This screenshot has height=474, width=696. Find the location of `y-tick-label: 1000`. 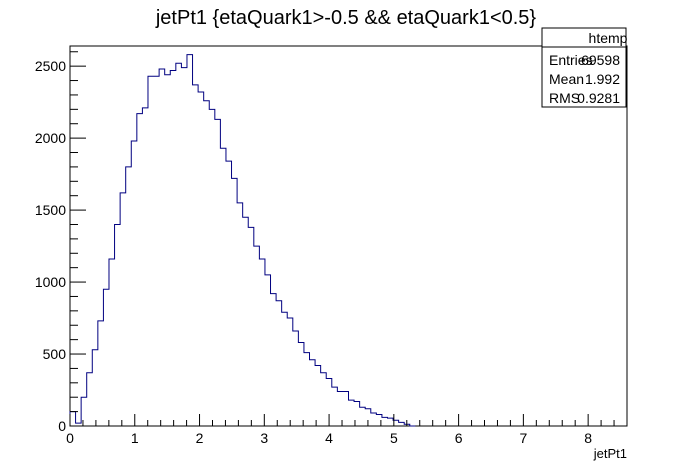

y-tick-label: 1000 is located at coordinates (50, 282).